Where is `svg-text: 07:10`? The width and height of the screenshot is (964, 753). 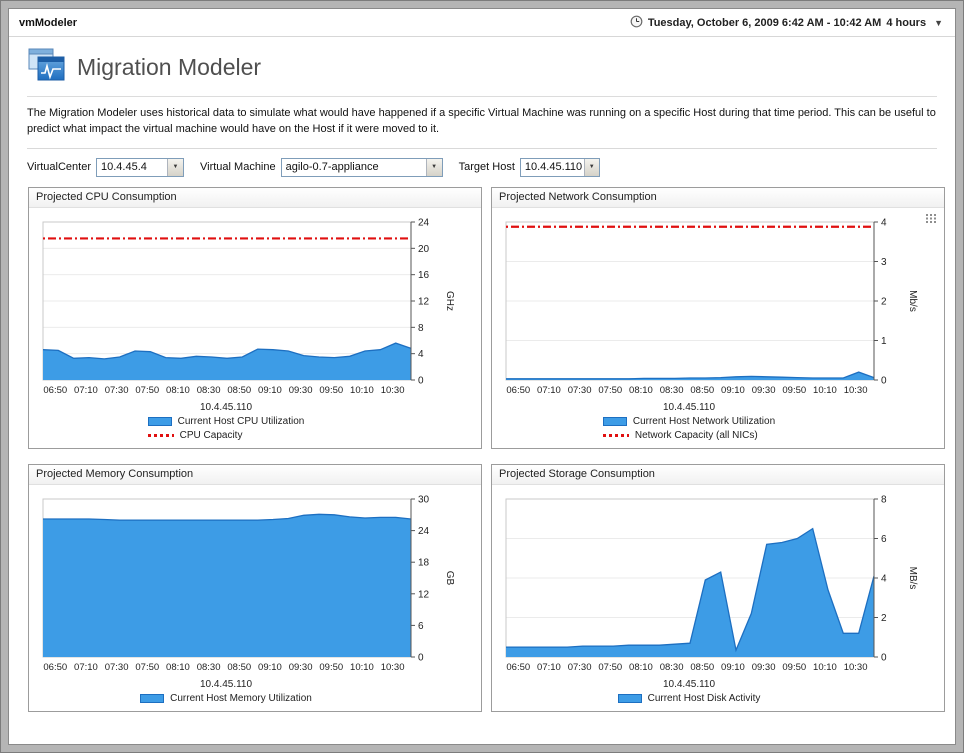
svg-text: 07:10 is located at coordinates (549, 667).